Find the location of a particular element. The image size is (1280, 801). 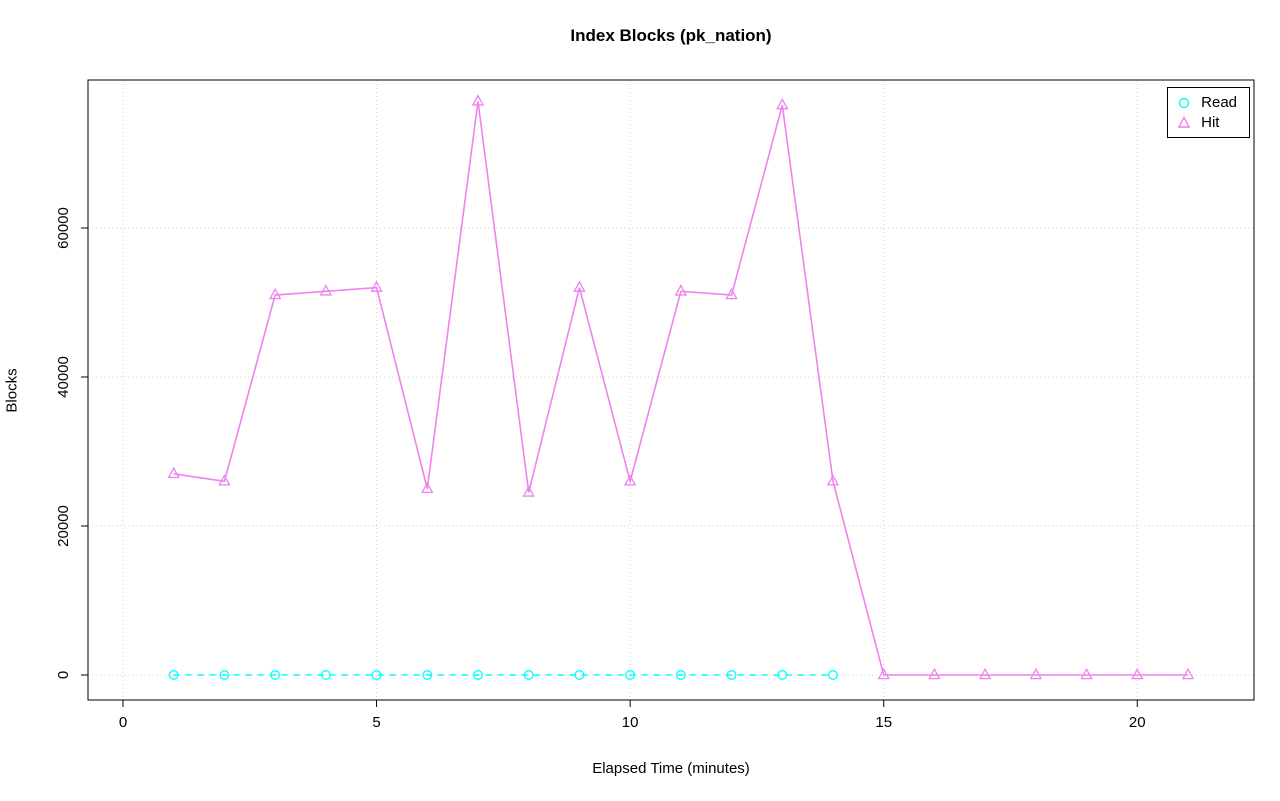

x-tick-label: 5 is located at coordinates (376, 722).